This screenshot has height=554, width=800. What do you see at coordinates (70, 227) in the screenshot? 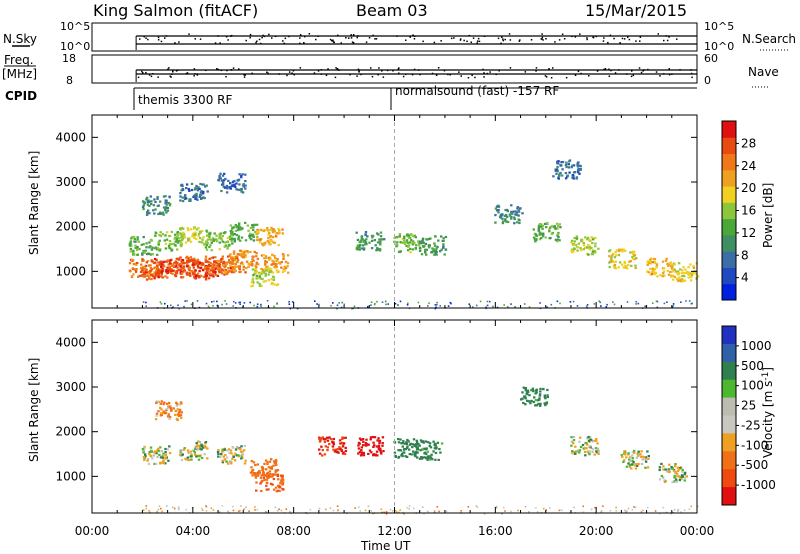
I see `y-tick-label: 2000` at bounding box center [70, 227].